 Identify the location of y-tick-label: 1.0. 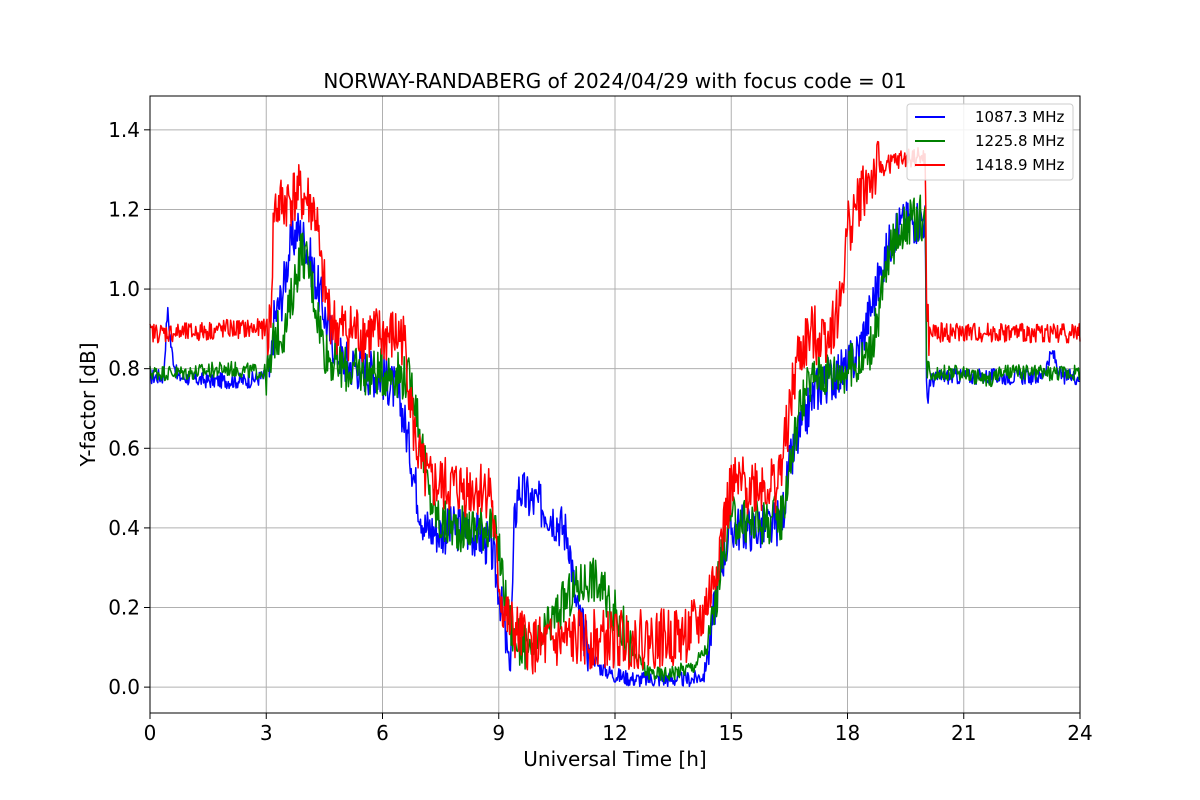
(124, 289).